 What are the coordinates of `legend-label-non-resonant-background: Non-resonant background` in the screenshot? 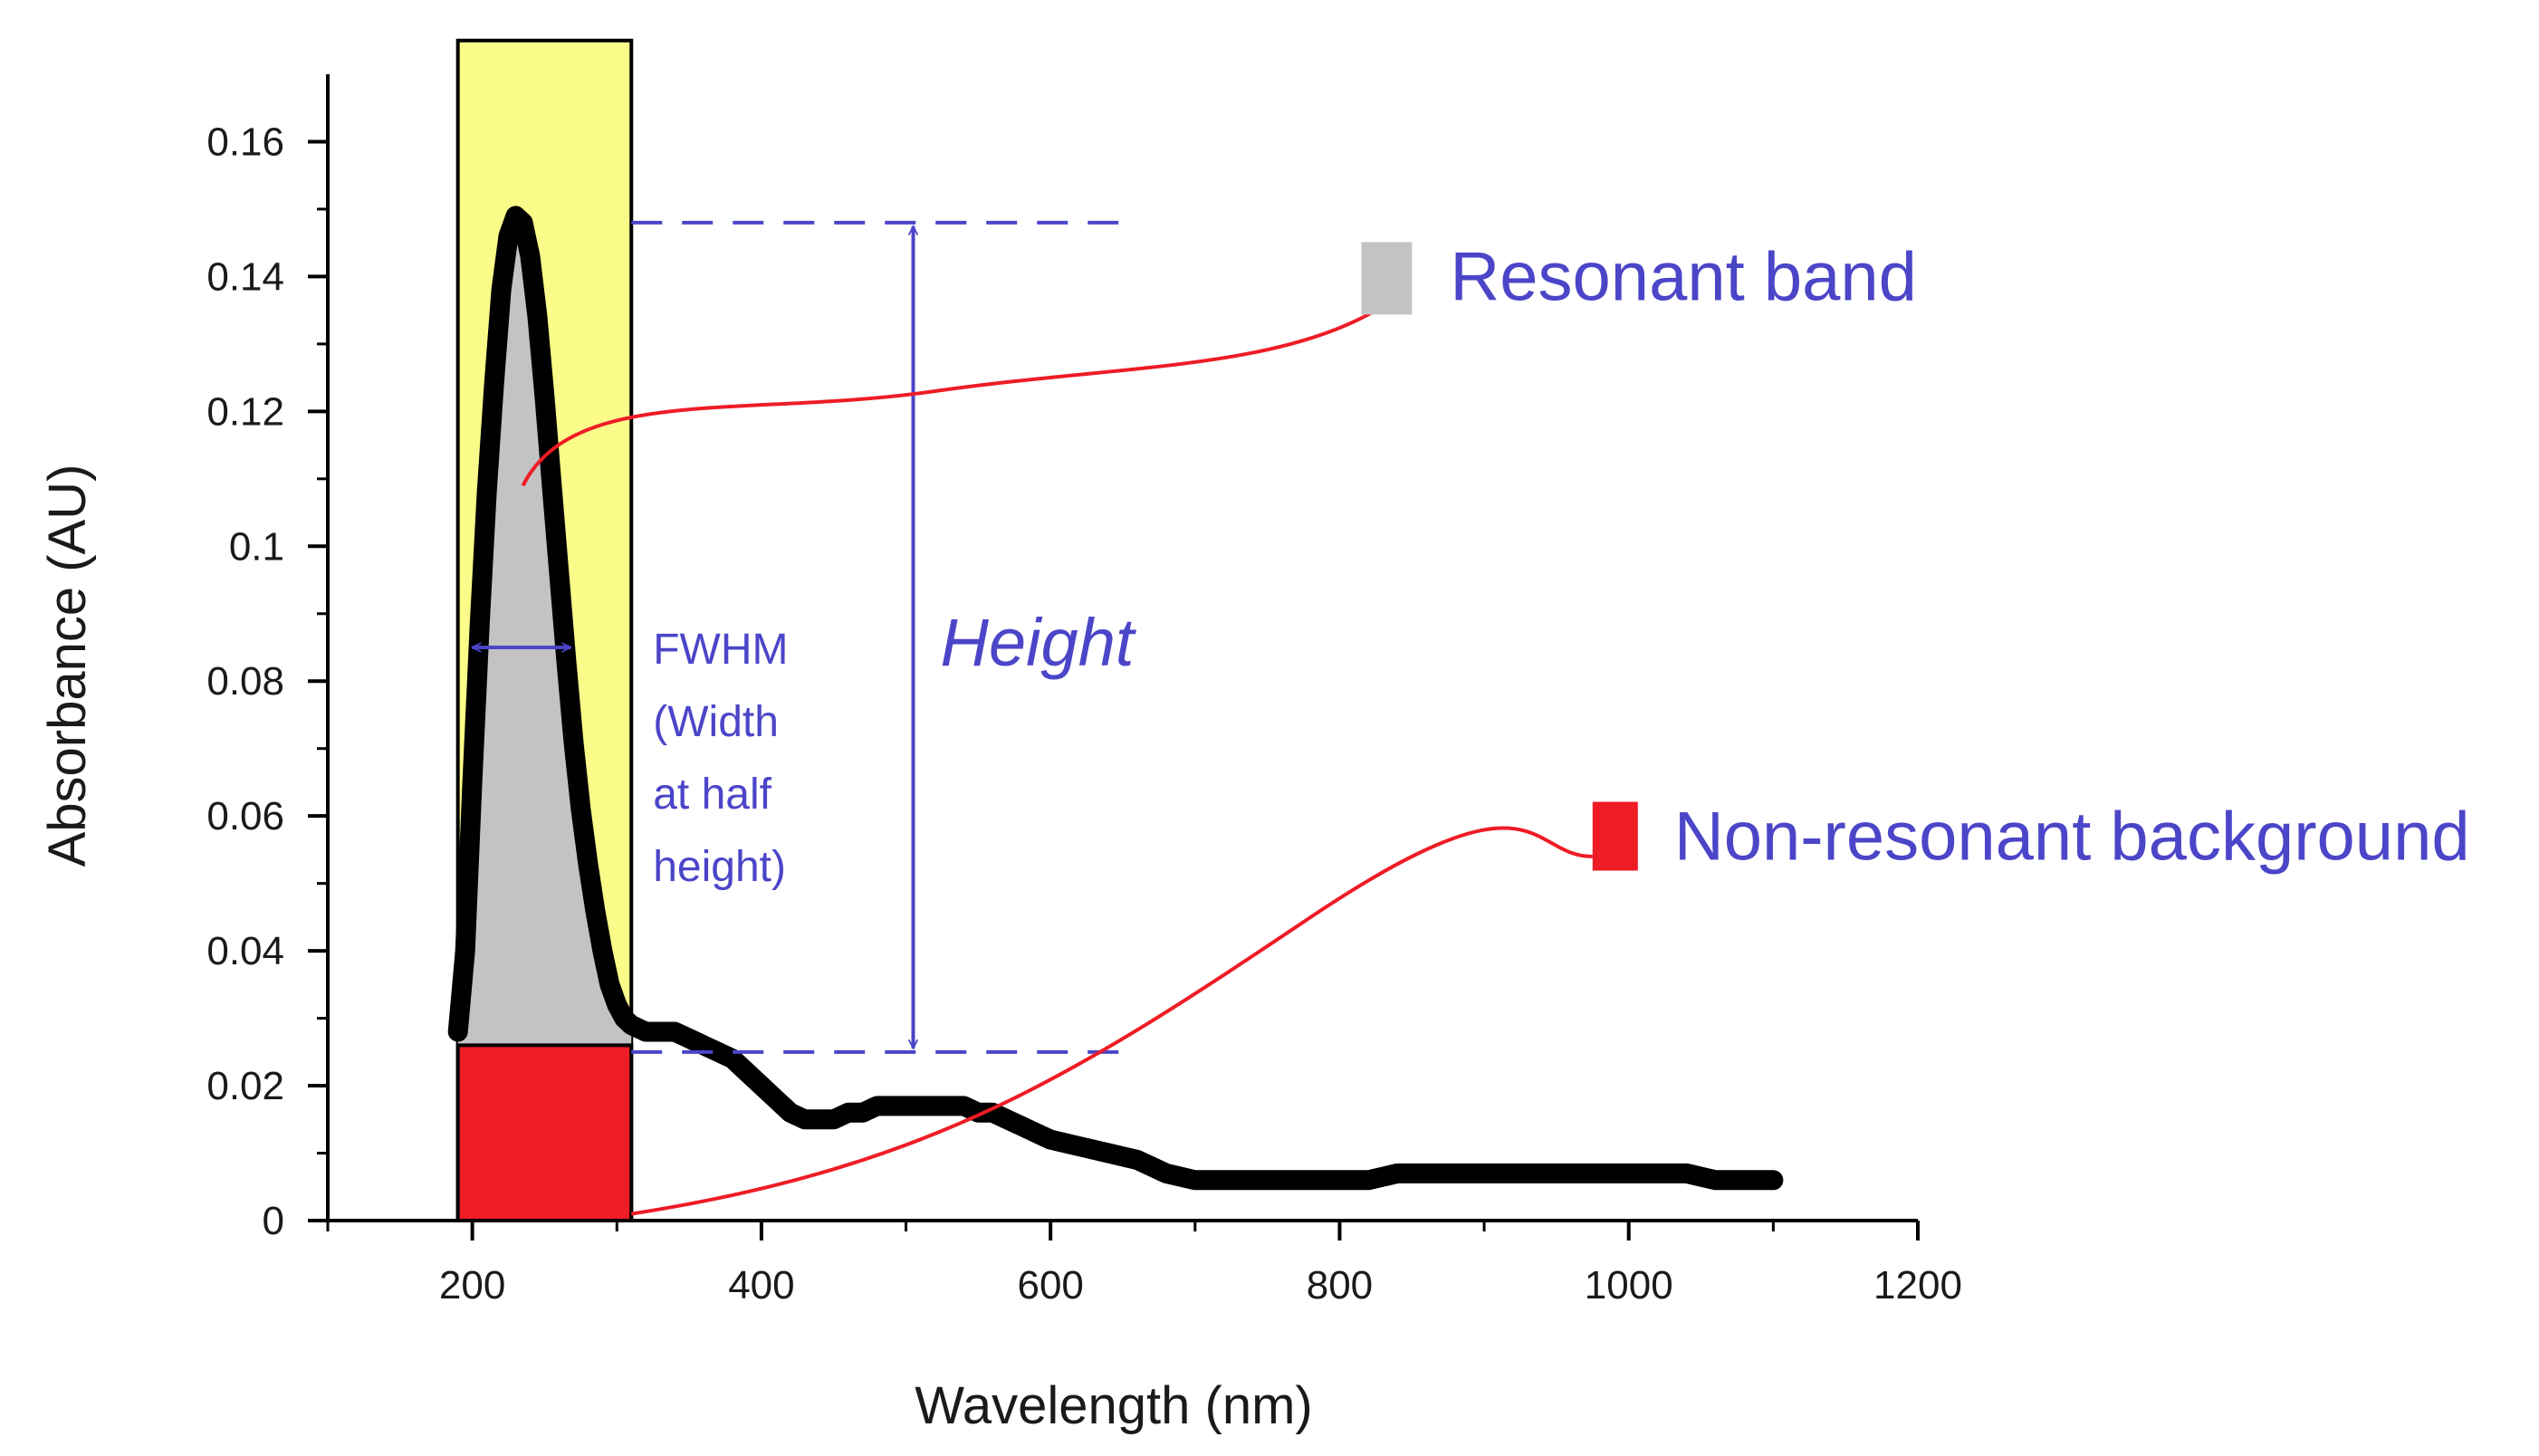 It's located at (2072, 838).